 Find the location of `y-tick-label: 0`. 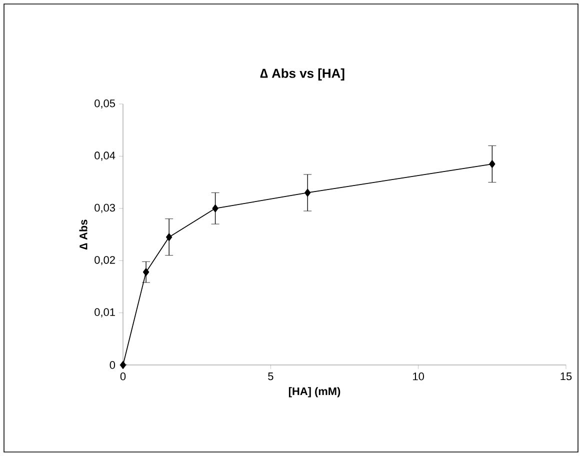

y-tick-label: 0 is located at coordinates (113, 365).